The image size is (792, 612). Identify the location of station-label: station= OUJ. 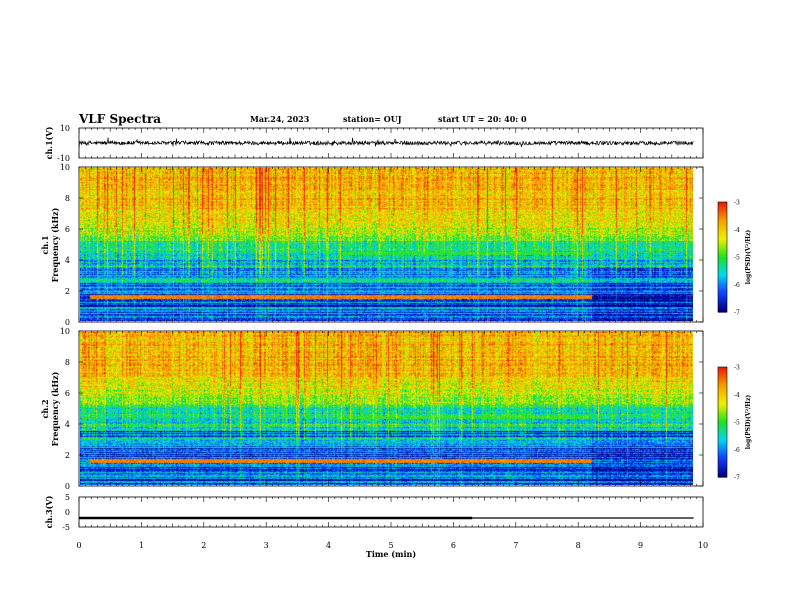
(372, 119).